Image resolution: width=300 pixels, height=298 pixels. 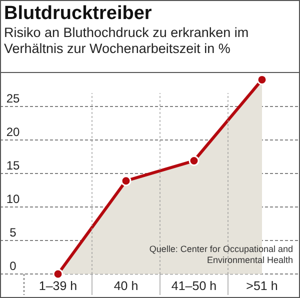 I want to click on y-tick-label: 0, so click(x=13, y=266).